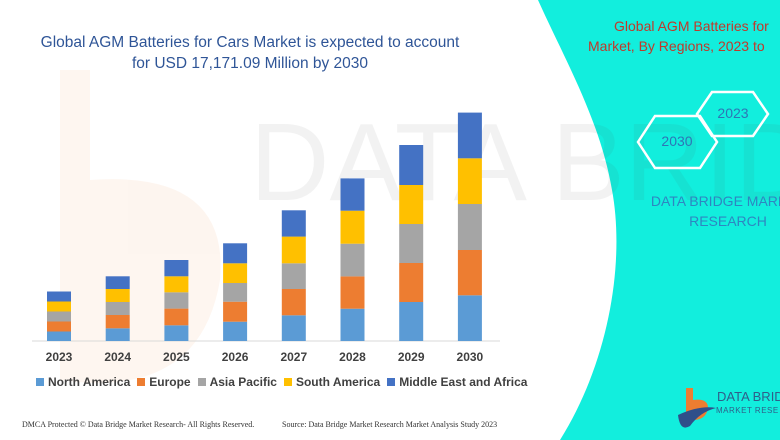 The height and width of the screenshot is (440, 780). I want to click on bar-segment-2030-south-america, so click(469, 181).